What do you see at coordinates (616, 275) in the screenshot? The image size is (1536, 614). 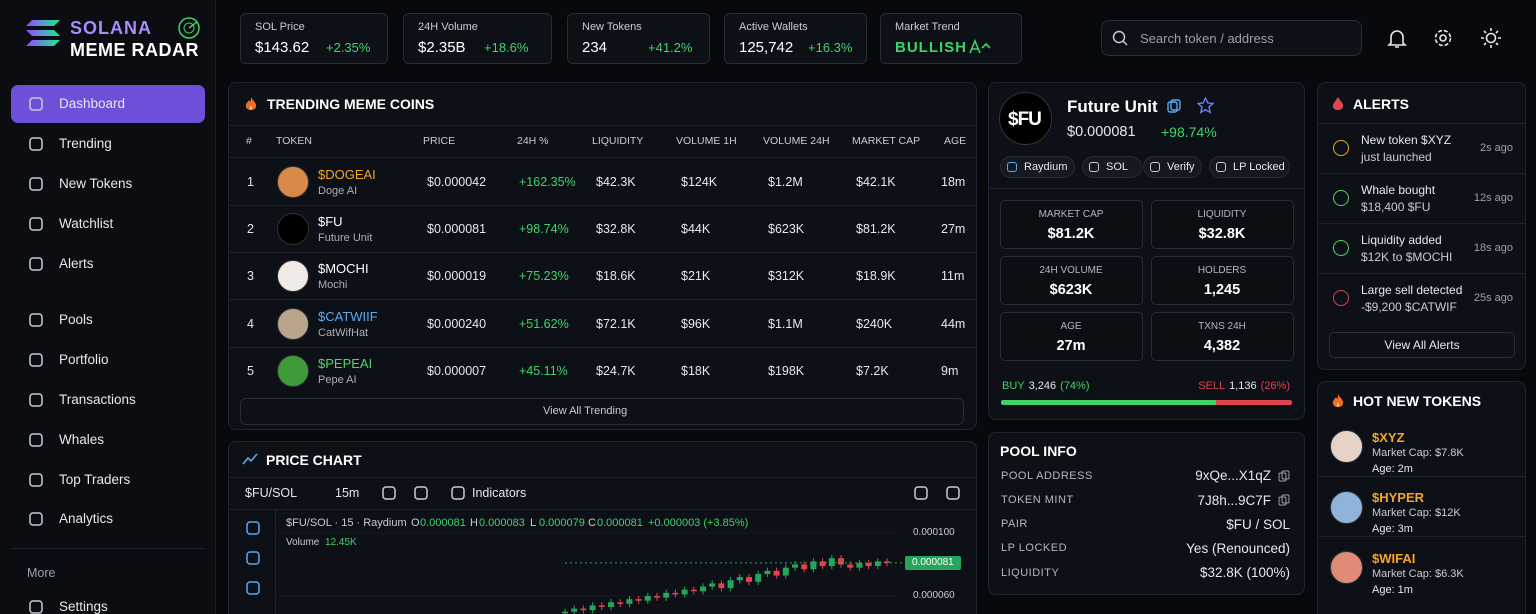 I see `cell: $18.6K` at bounding box center [616, 275].